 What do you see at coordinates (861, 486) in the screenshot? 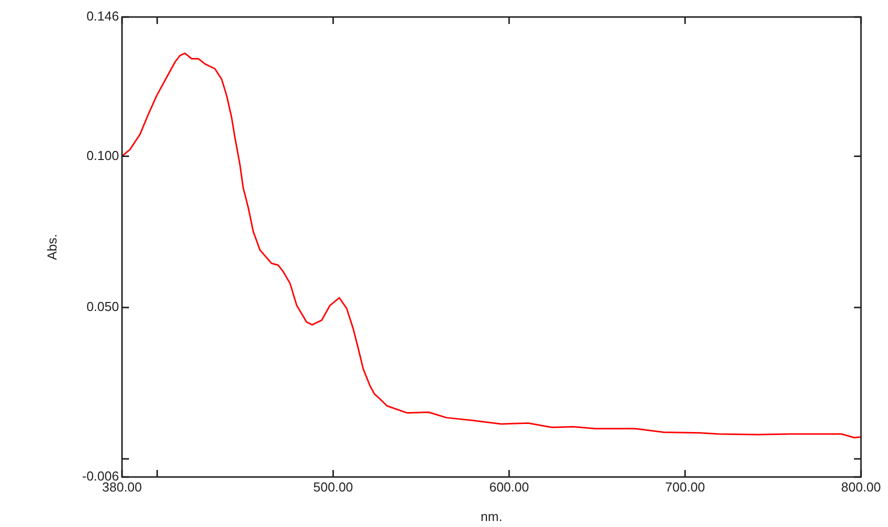
I see `x-tick-label: 800.00` at bounding box center [861, 486].